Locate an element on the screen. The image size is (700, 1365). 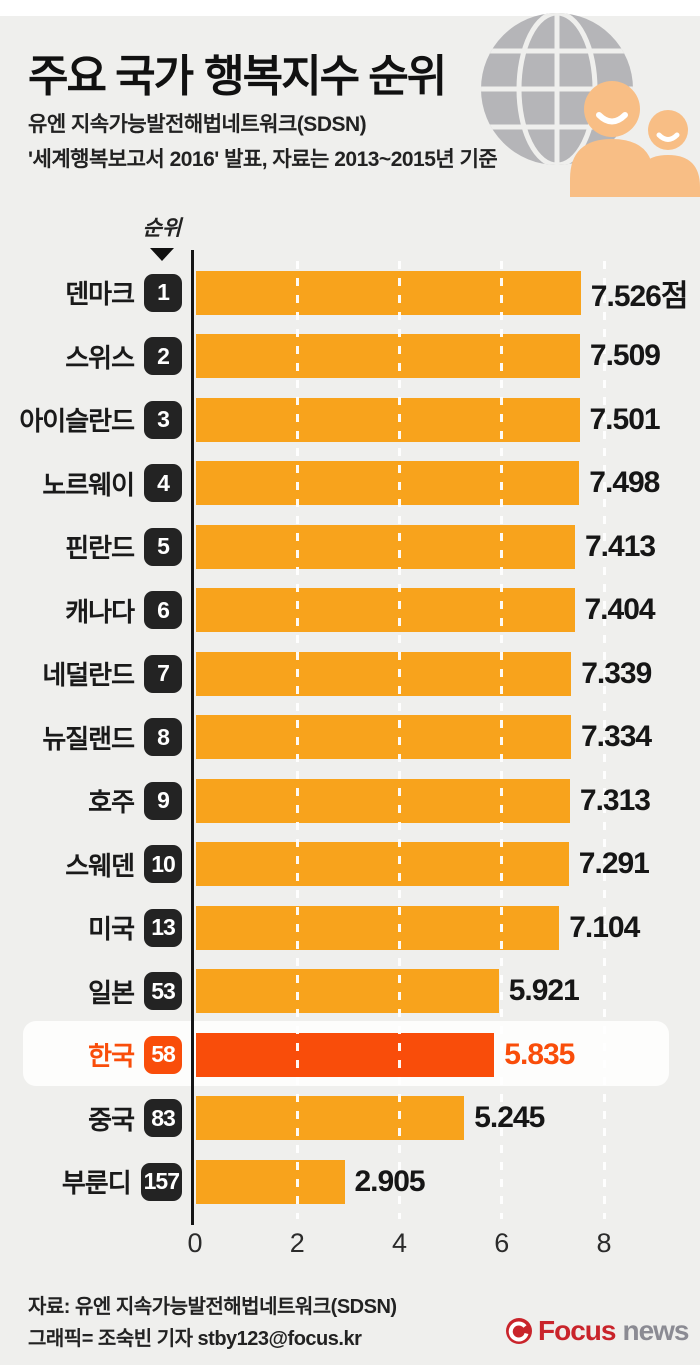
rank-badge: 6 is located at coordinates (163, 610).